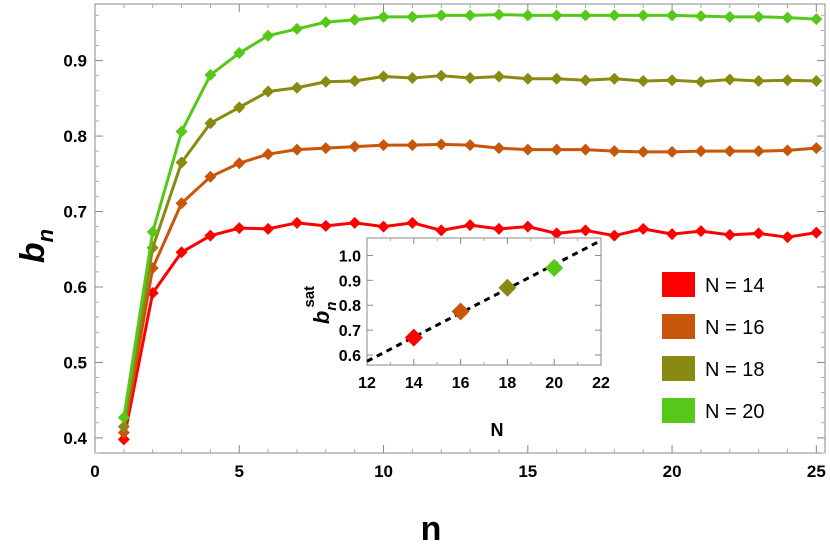 This screenshot has width=830, height=549. I want to click on inset-chart: 12 14 16 18 20 22 0.6 0.7 0.8 0.9 1.0 N bnsat, so click(455, 338).